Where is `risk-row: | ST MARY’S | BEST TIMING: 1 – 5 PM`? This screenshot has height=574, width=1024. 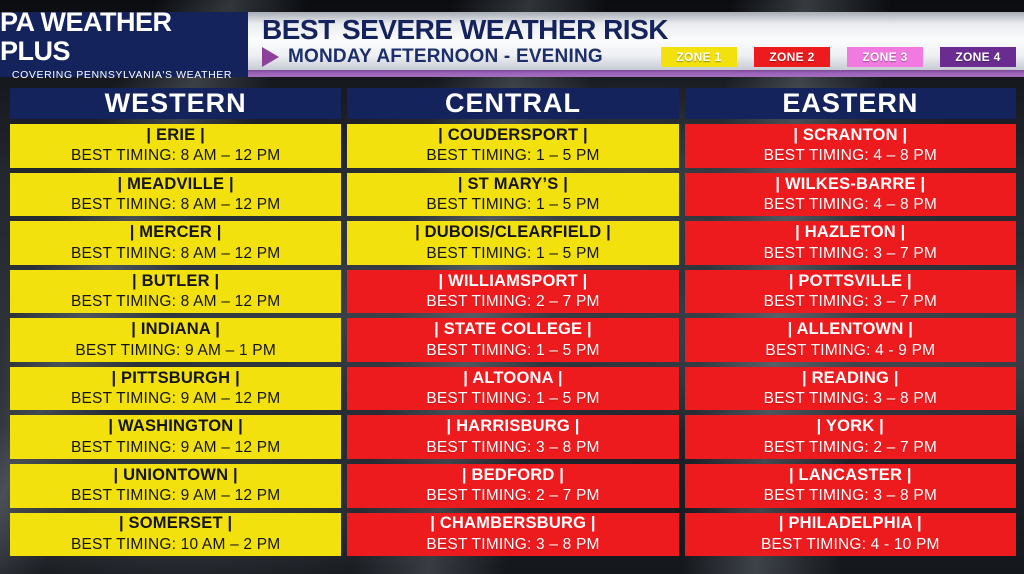
risk-row: | ST MARY’S | BEST TIMING: 1 – 5 PM is located at coordinates (513, 194).